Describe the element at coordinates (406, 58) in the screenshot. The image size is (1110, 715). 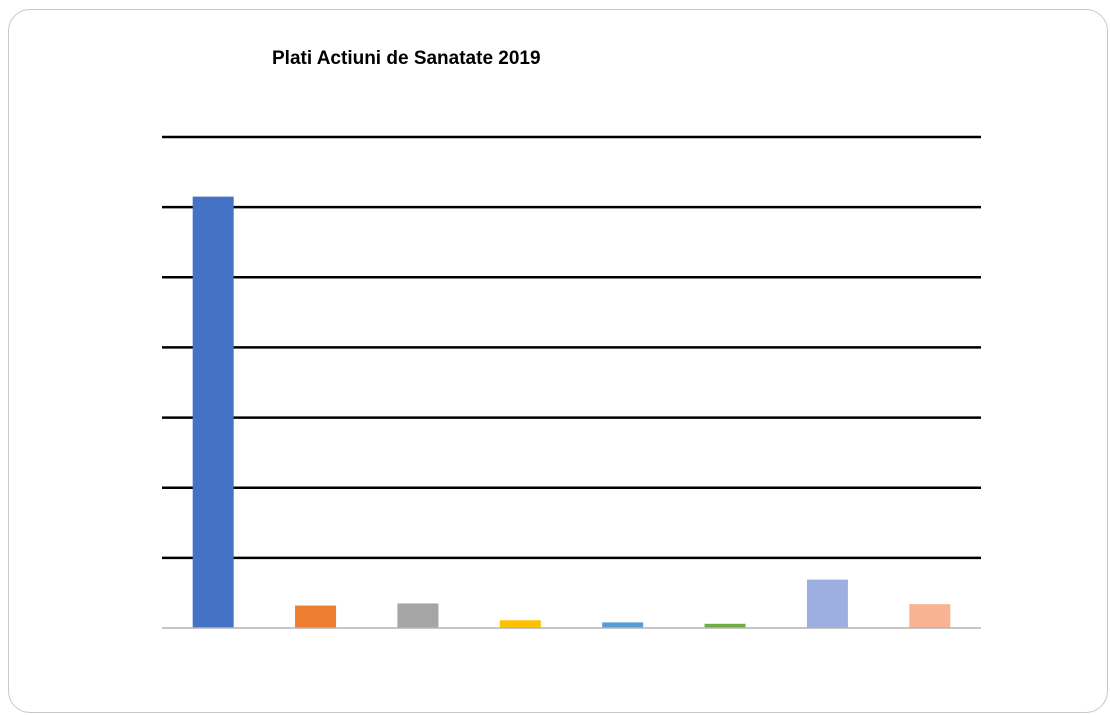
I see `chart-title: Plati Actiuni de Sanatate 2019` at that location.